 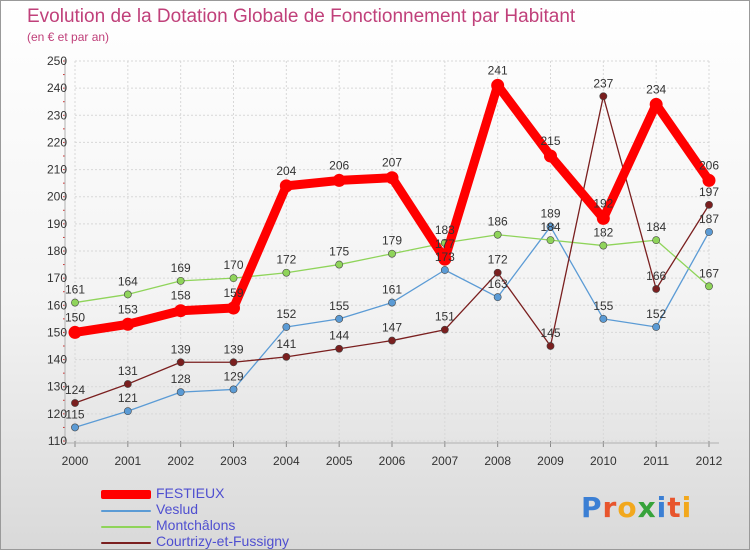 I want to click on logo-letter: i, so click(x=662, y=507).